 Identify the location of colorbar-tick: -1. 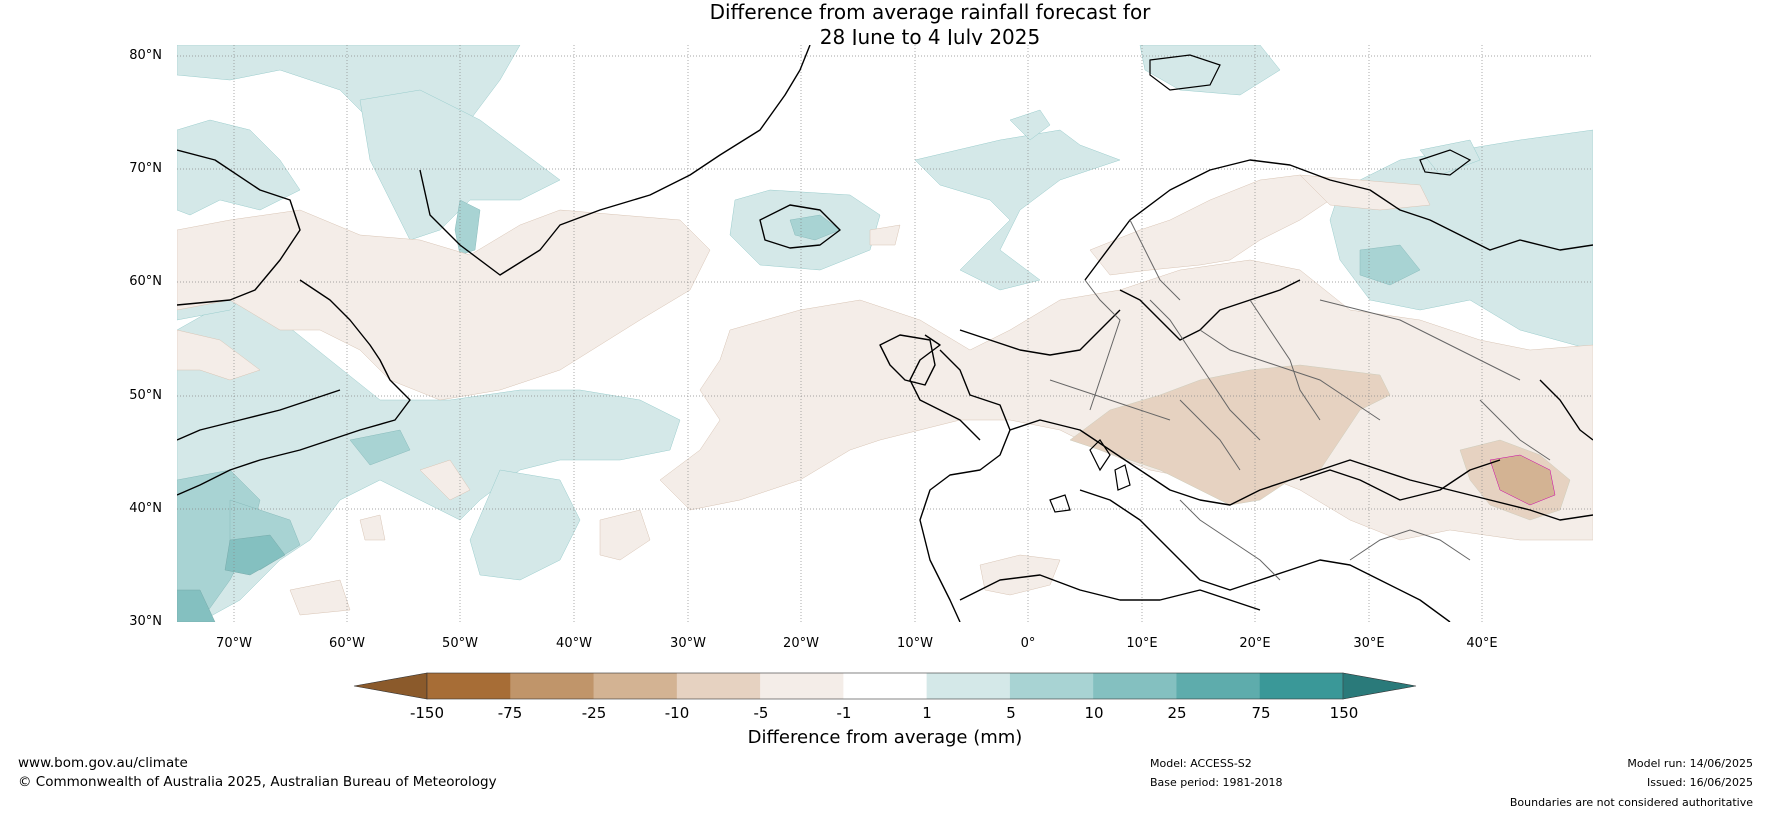
(844, 713).